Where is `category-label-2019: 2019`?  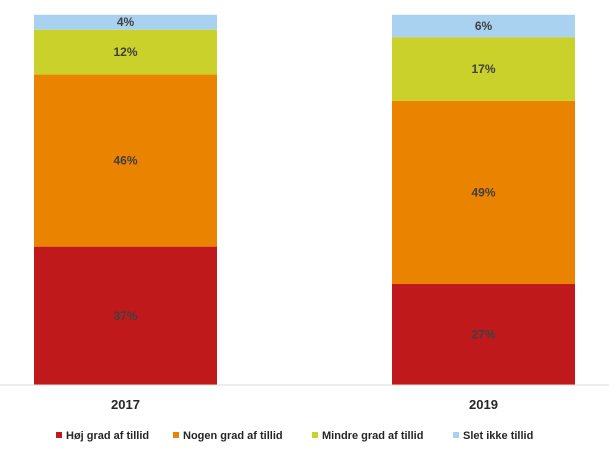 category-label-2019: 2019 is located at coordinates (483, 404).